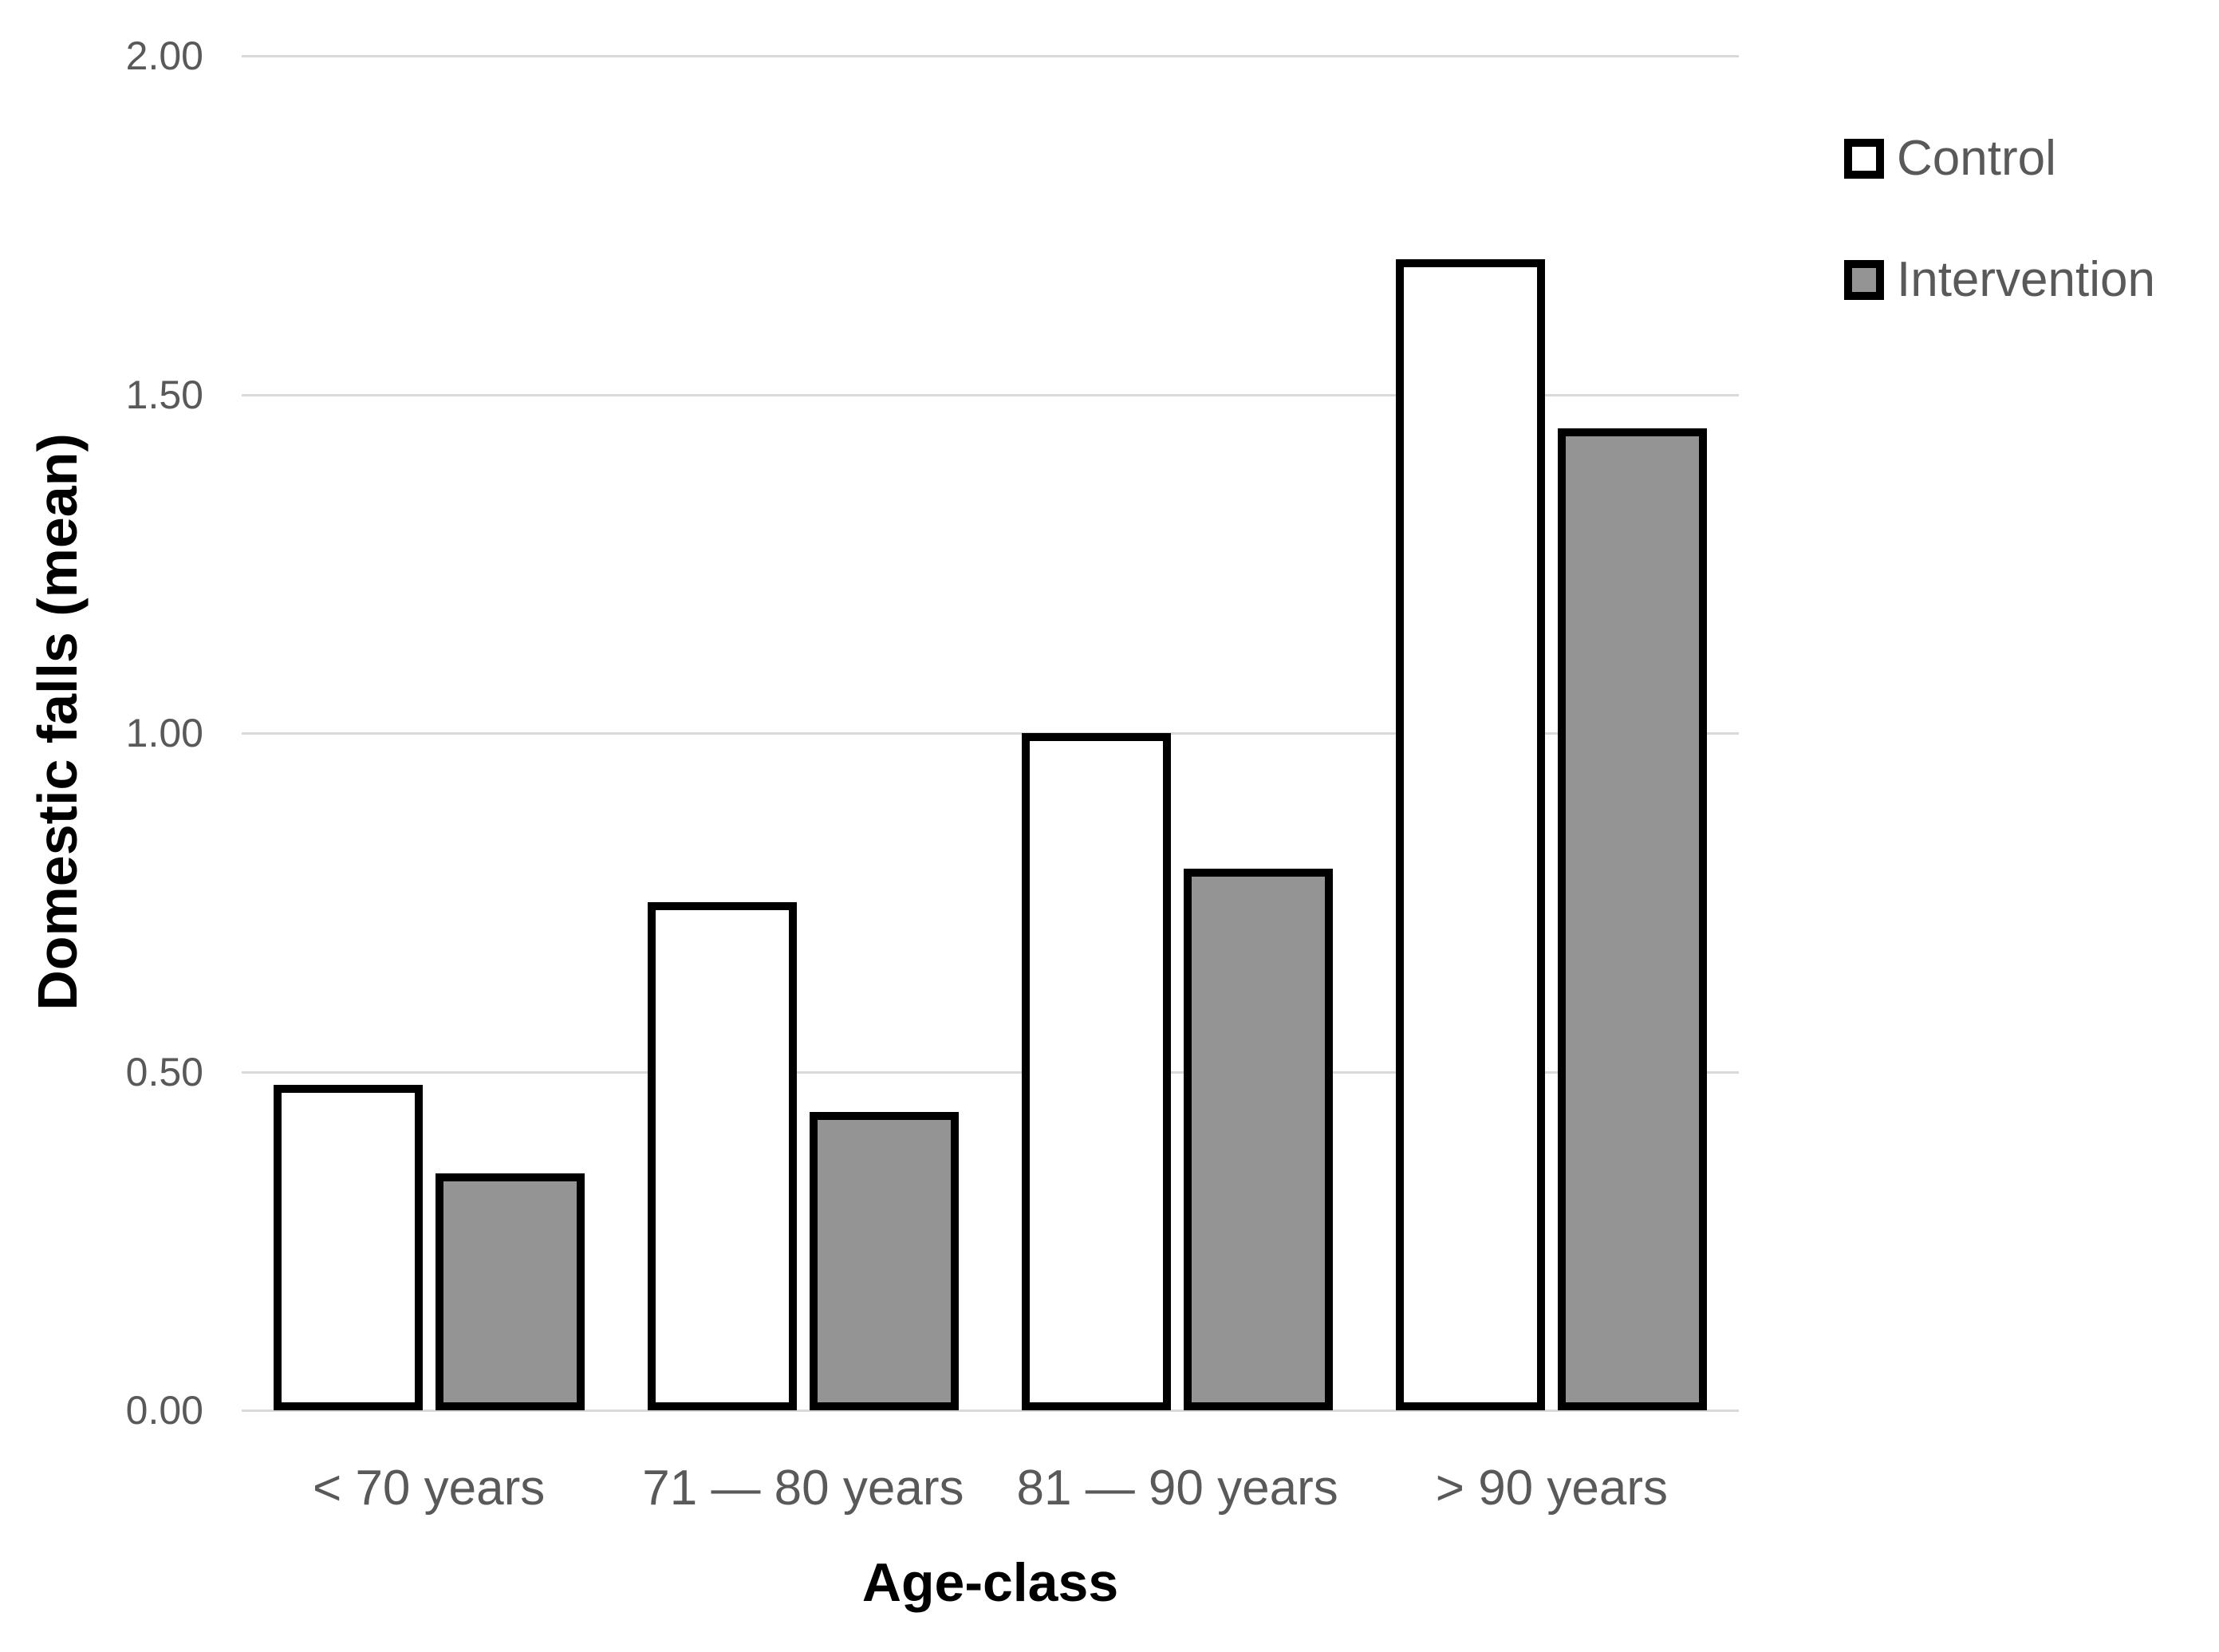  What do you see at coordinates (1977, 158) in the screenshot?
I see `legend-label: Control` at bounding box center [1977, 158].